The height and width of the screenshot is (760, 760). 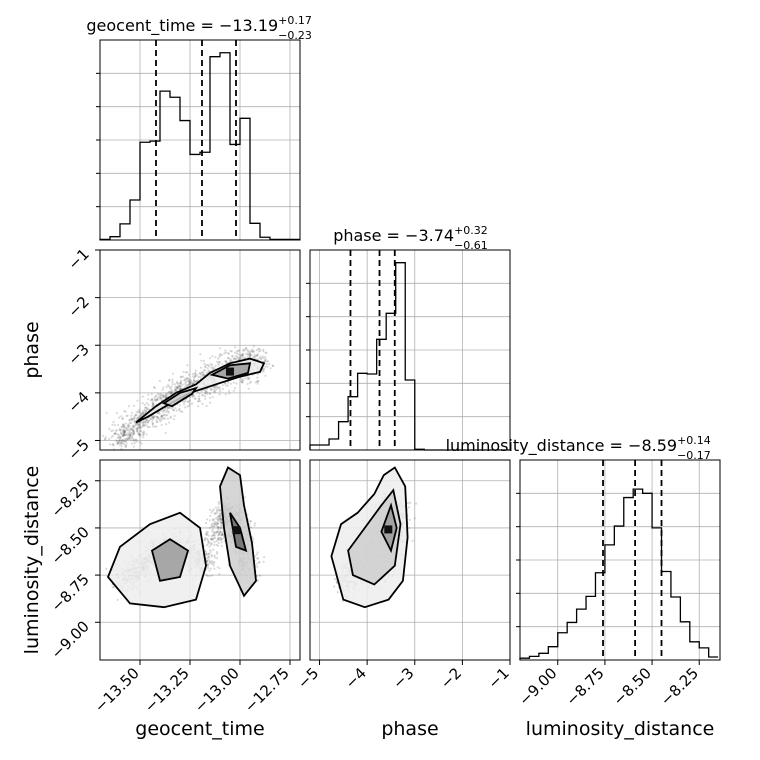 What do you see at coordinates (78, 402) in the screenshot?
I see `ytick-label: −4` at bounding box center [78, 402].